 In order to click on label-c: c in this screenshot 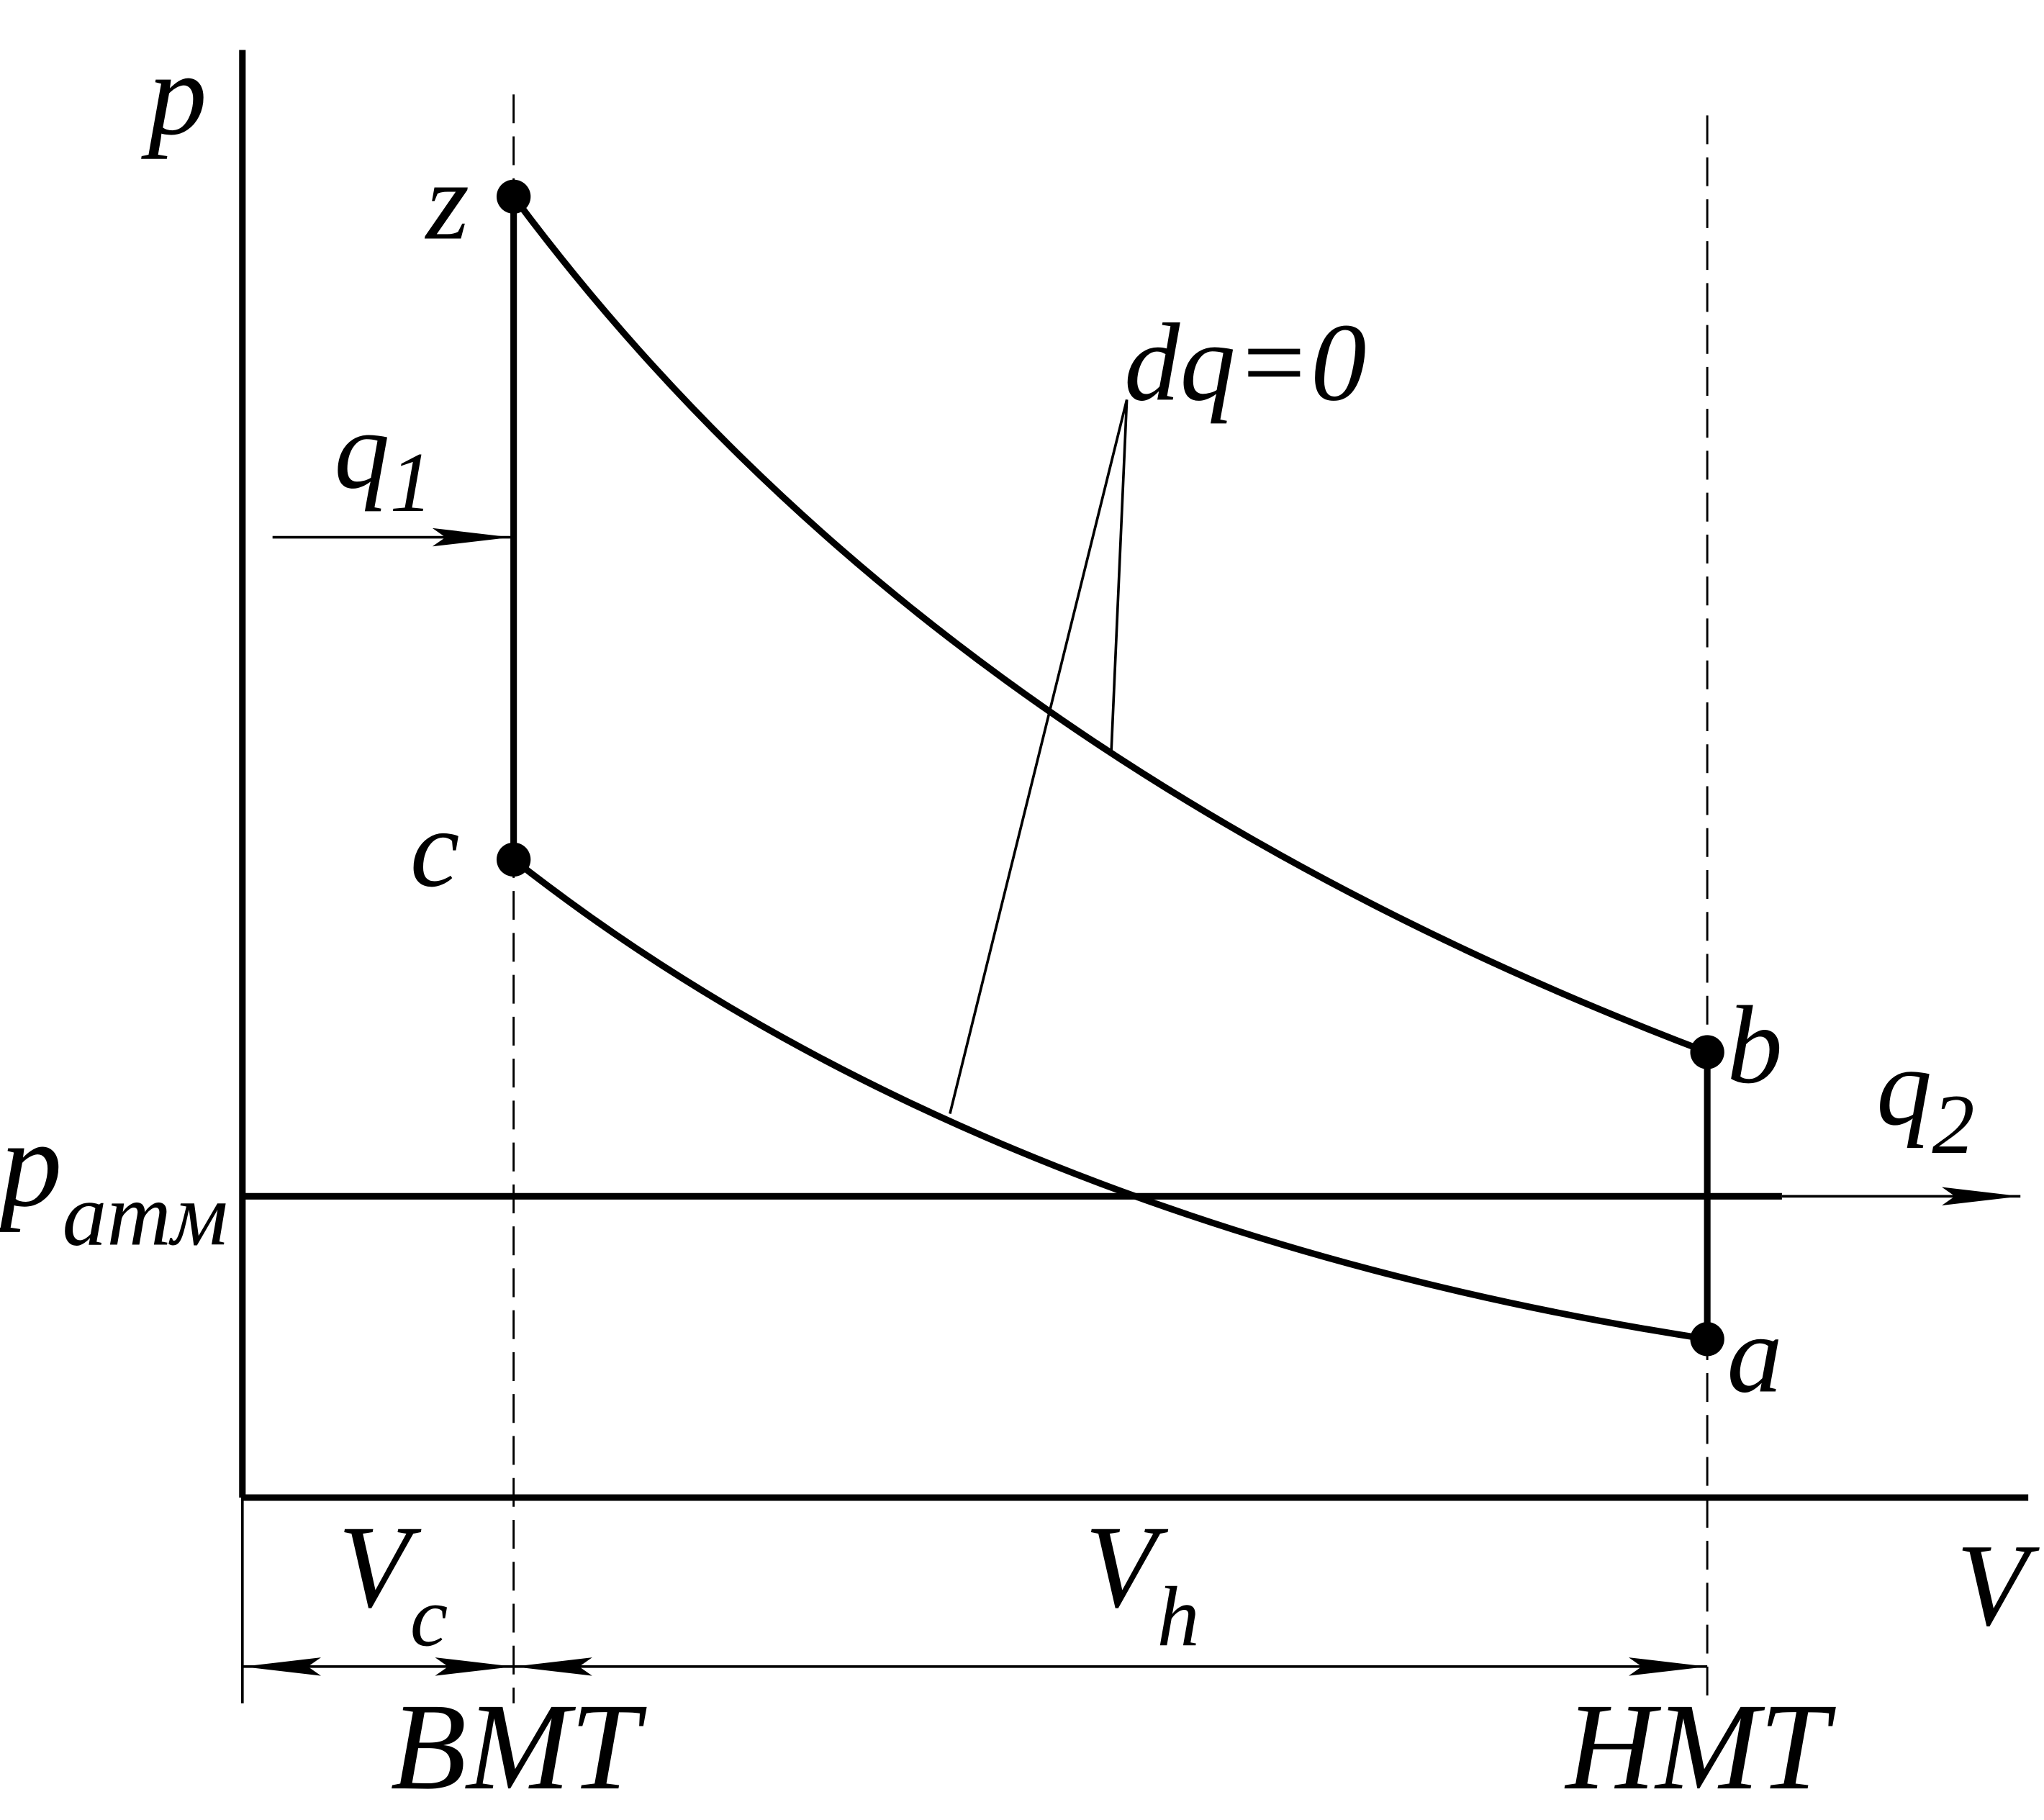, I will do `click(435, 848)`.